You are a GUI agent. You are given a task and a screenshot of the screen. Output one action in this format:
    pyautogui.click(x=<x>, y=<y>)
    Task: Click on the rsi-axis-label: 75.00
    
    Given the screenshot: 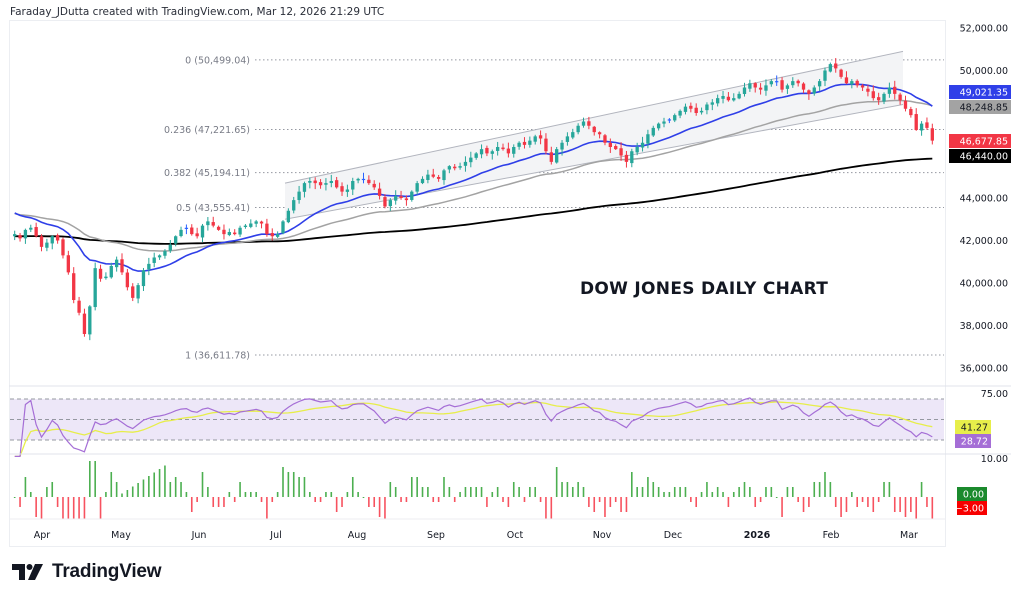 What is the action you would take?
    pyautogui.click(x=994, y=394)
    